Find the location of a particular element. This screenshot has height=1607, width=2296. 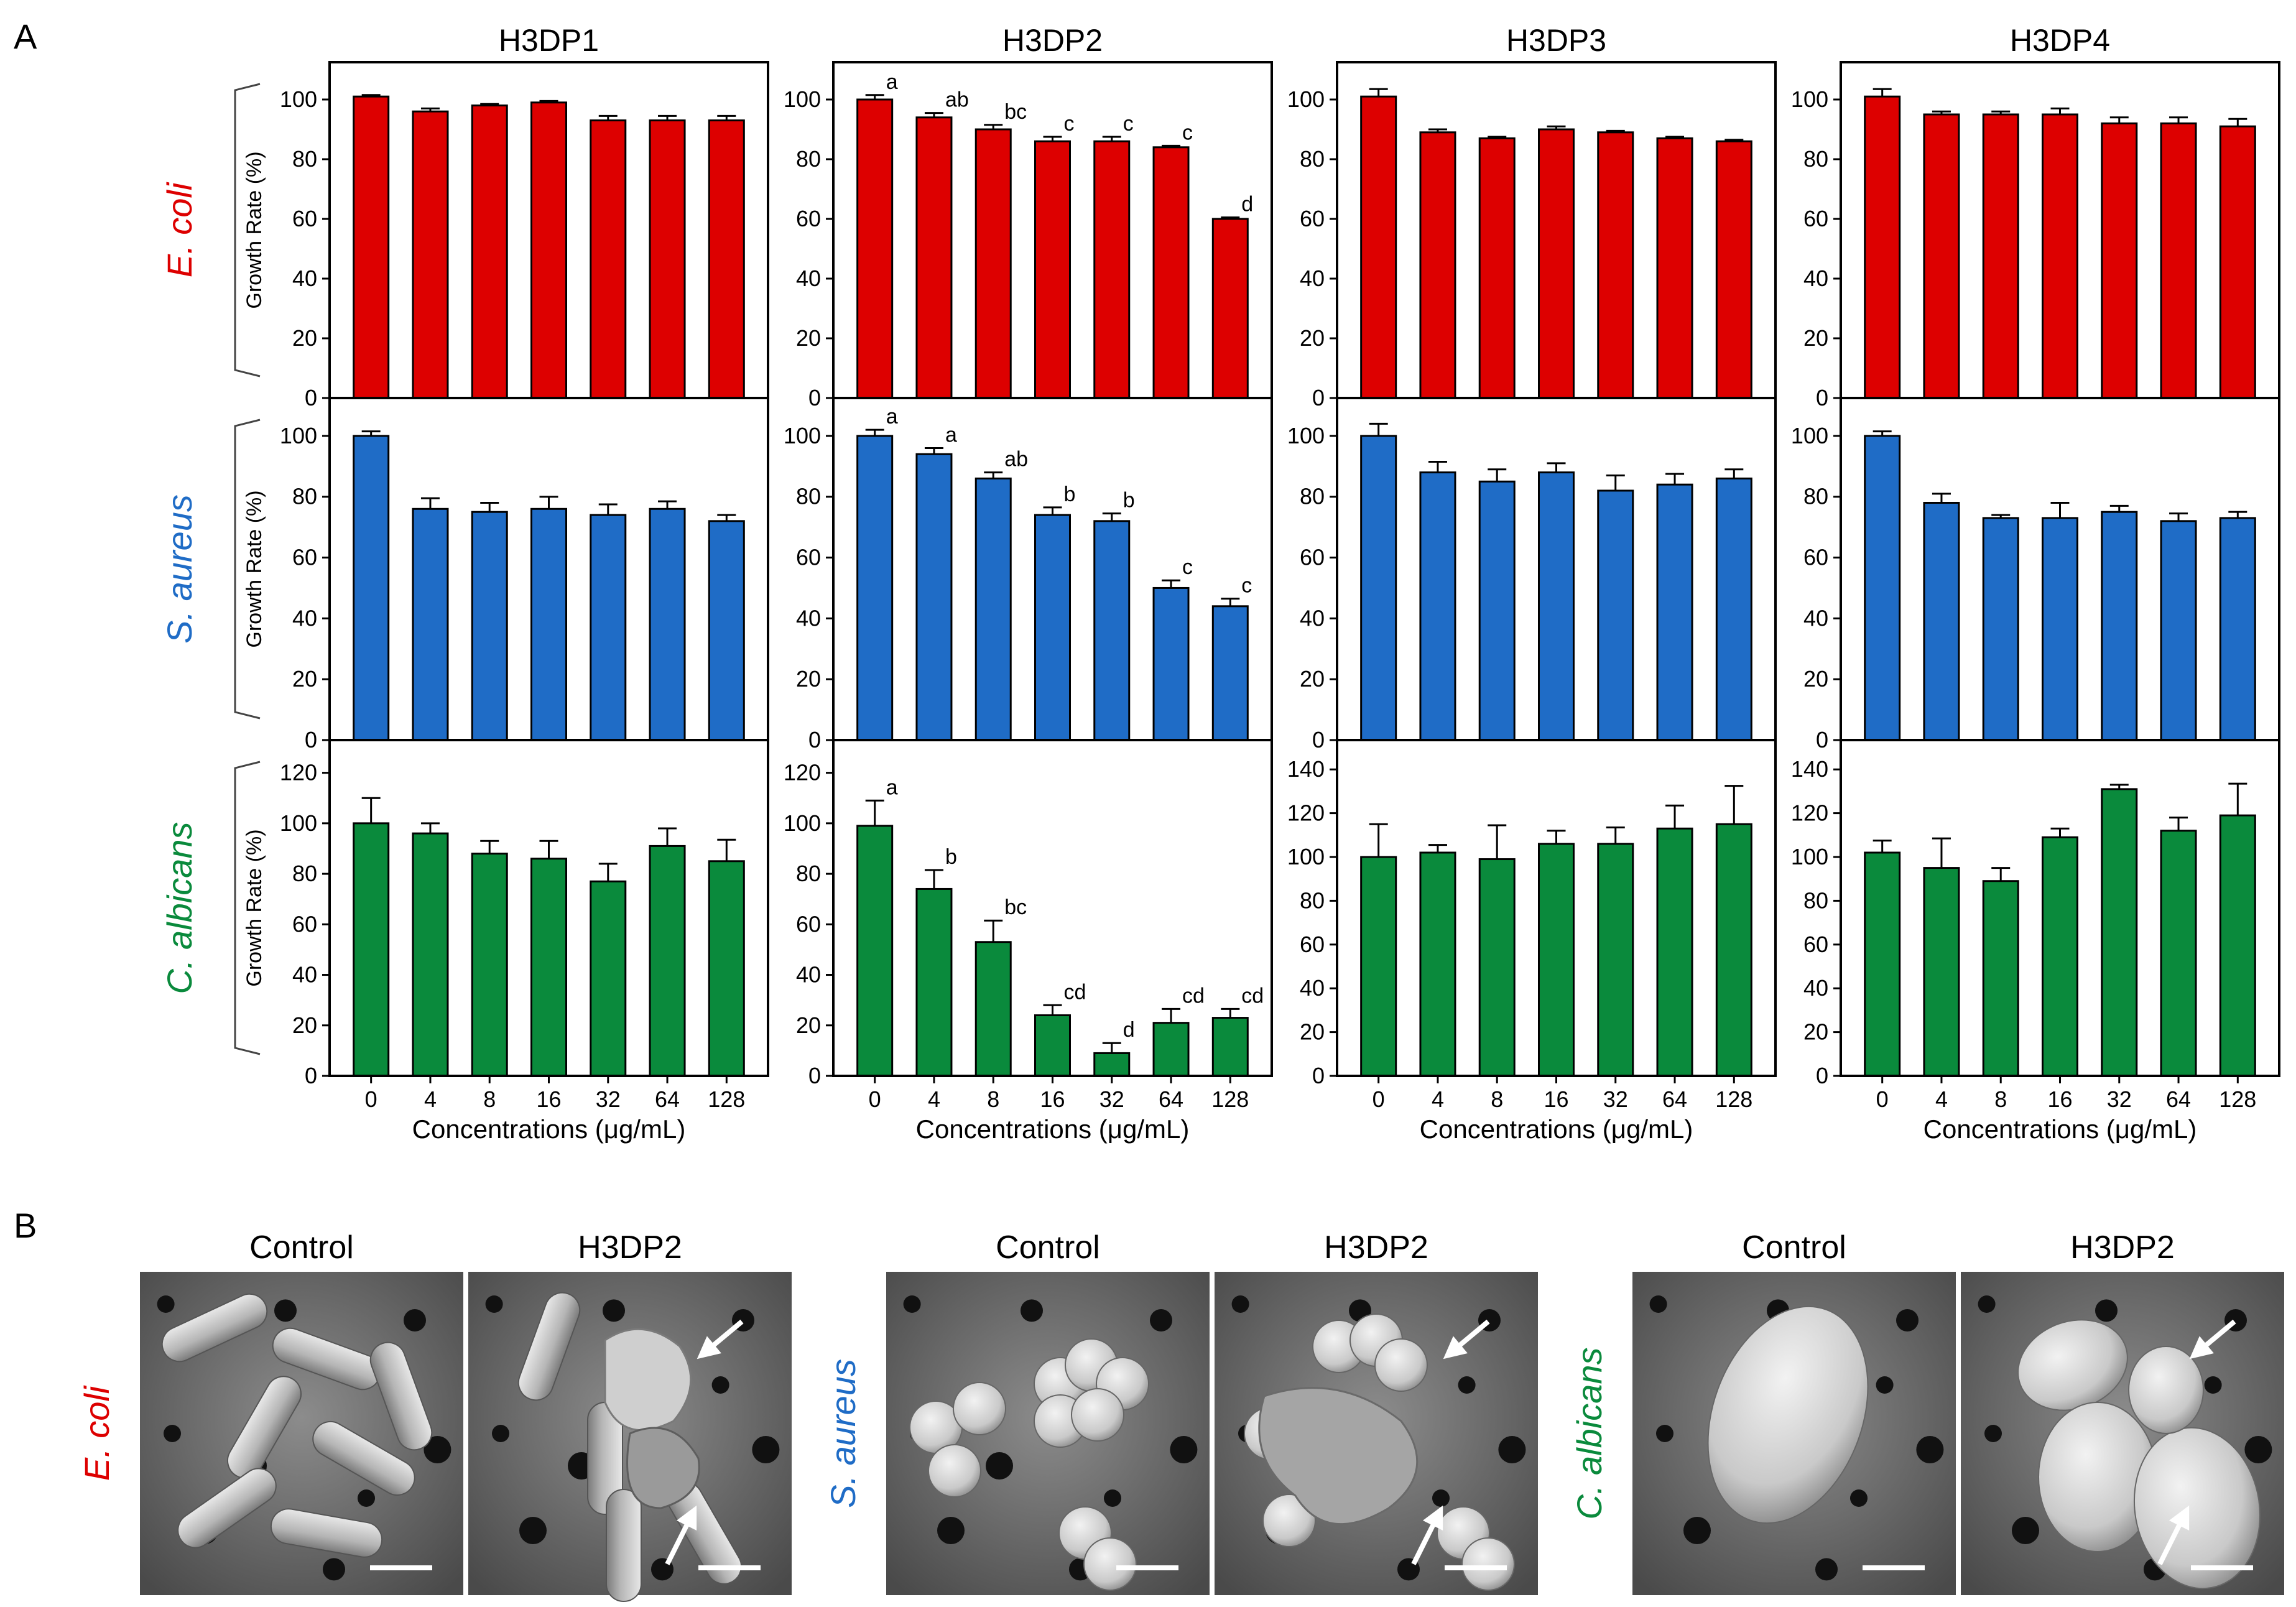

sem-species-label: C. albicans is located at coordinates (1589, 1433).